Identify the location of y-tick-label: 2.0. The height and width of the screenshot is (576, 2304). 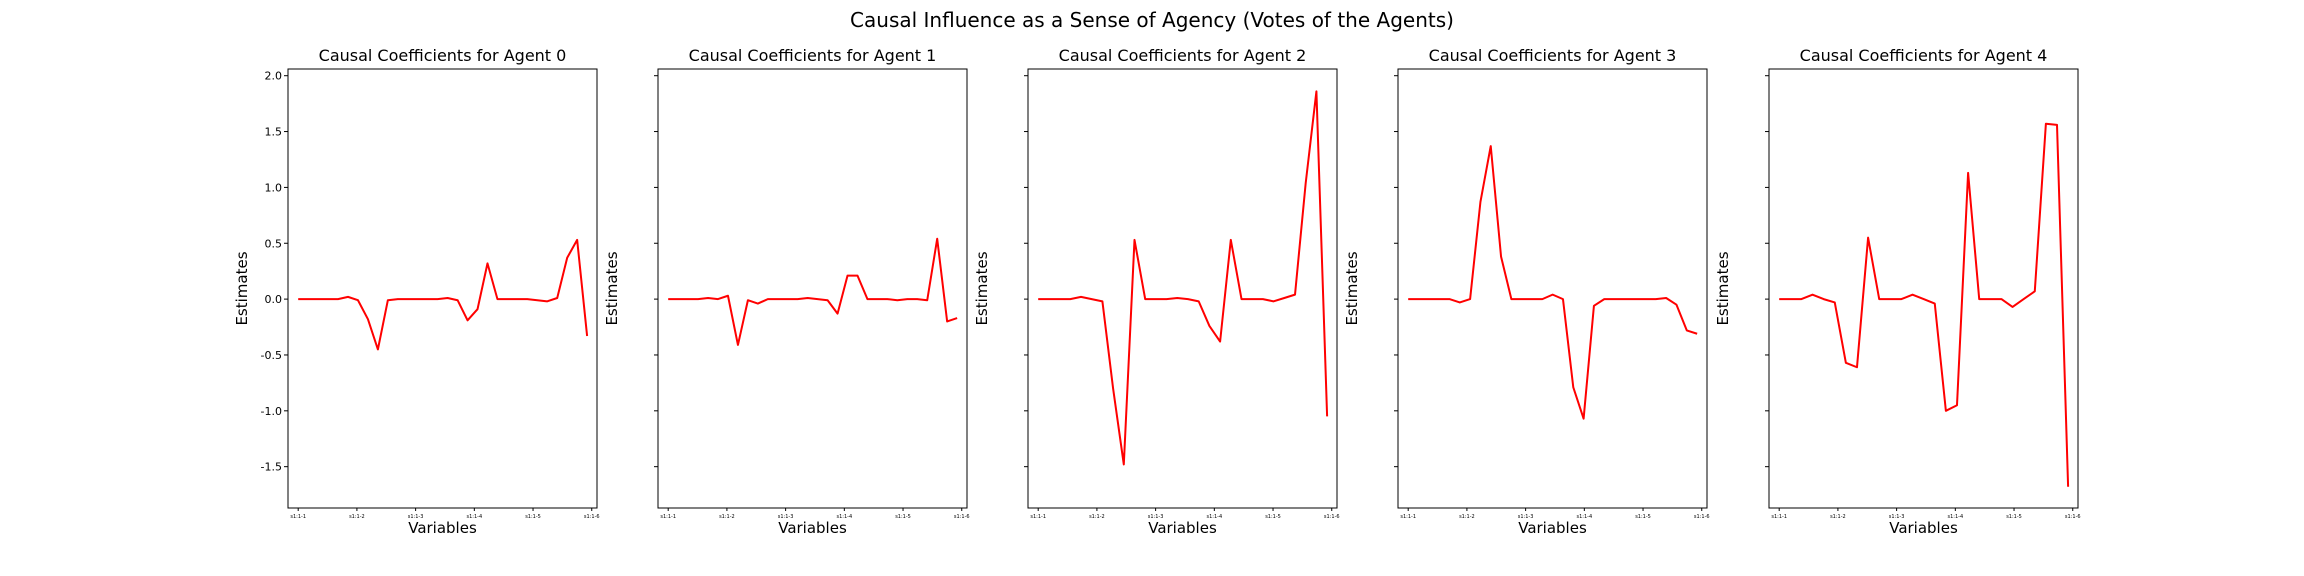
(274, 76).